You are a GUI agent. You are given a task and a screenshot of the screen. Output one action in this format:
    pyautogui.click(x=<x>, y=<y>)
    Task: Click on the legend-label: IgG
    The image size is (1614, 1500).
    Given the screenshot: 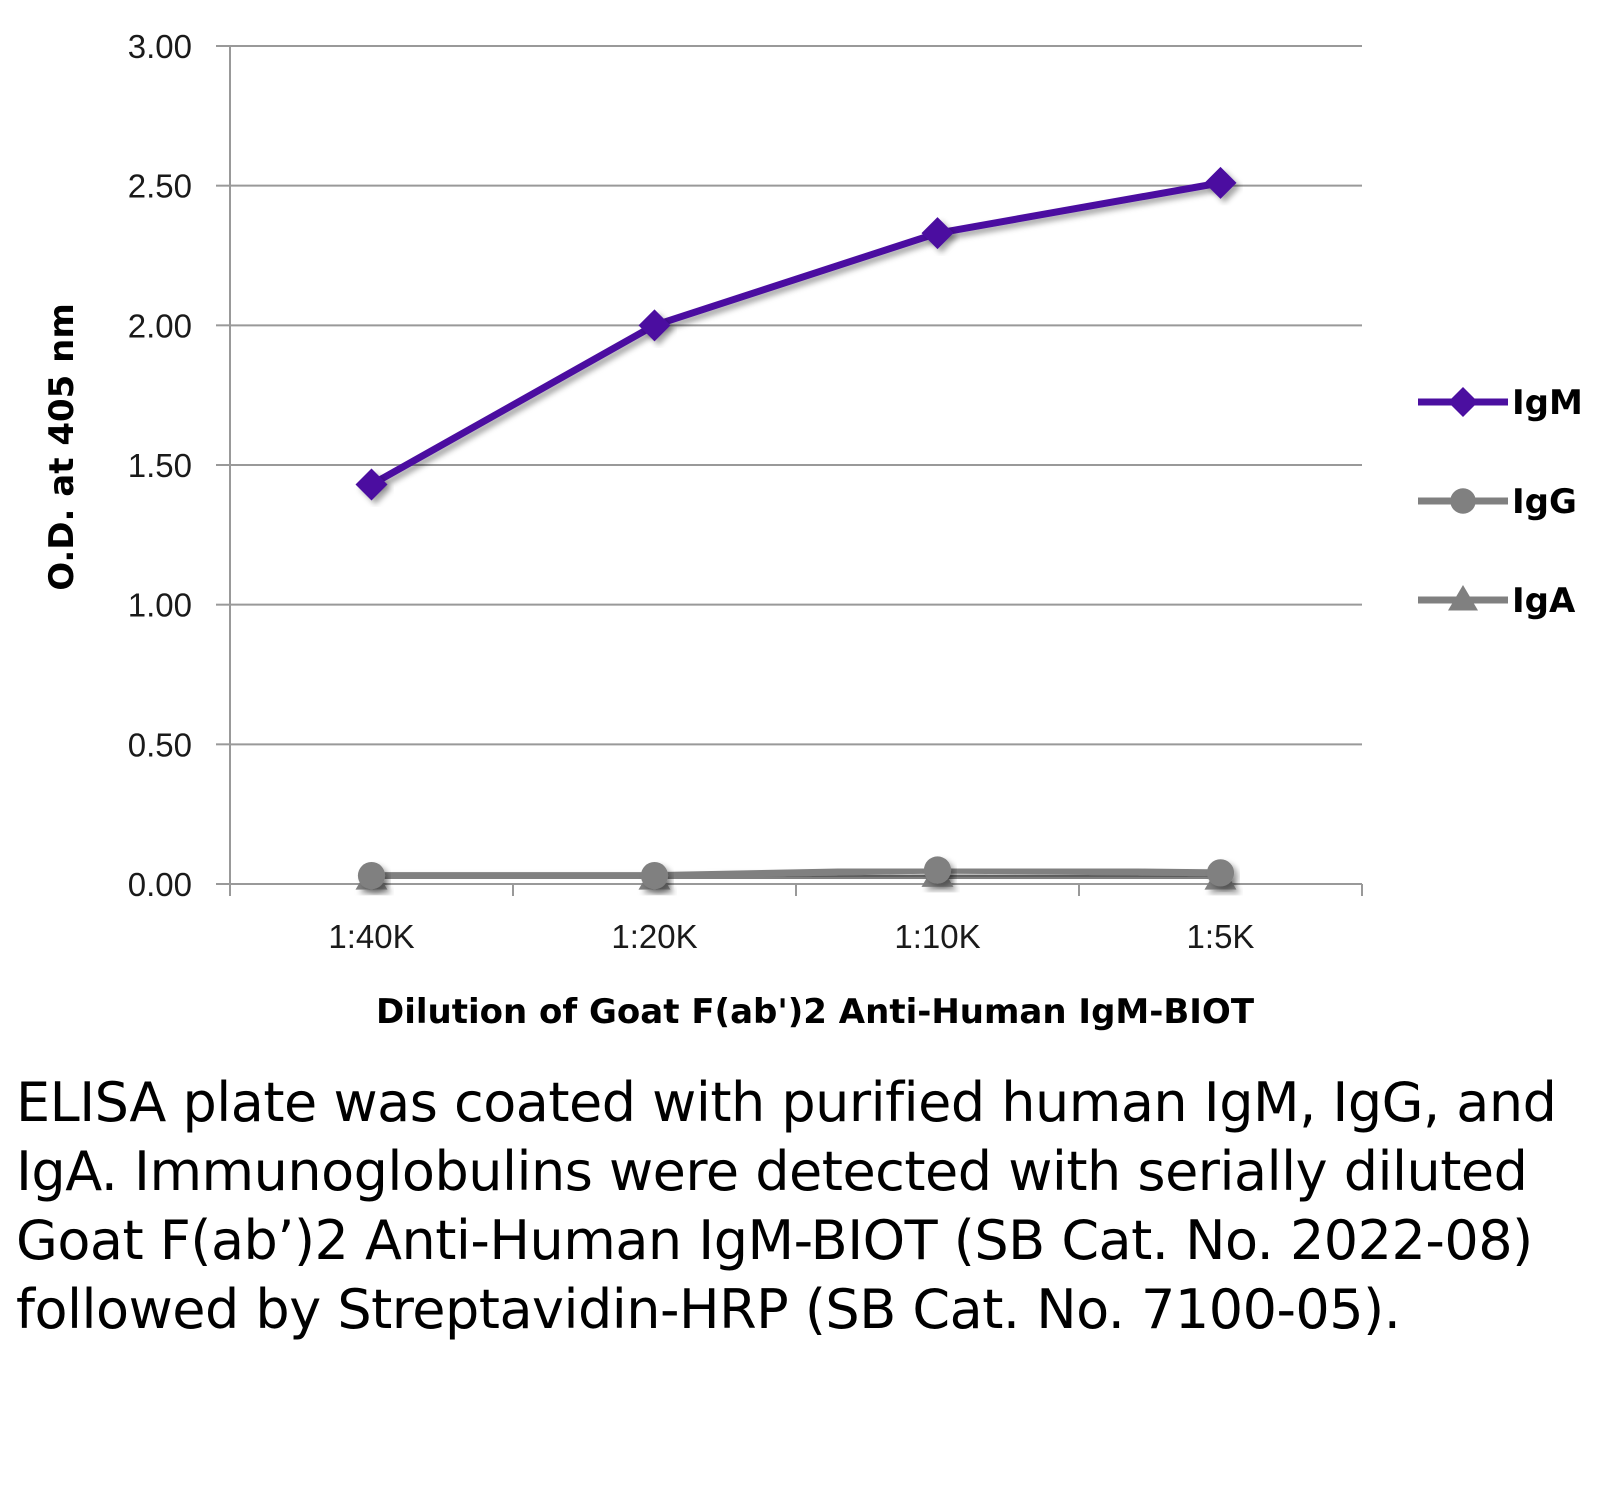 What is the action you would take?
    pyautogui.click(x=1544, y=502)
    